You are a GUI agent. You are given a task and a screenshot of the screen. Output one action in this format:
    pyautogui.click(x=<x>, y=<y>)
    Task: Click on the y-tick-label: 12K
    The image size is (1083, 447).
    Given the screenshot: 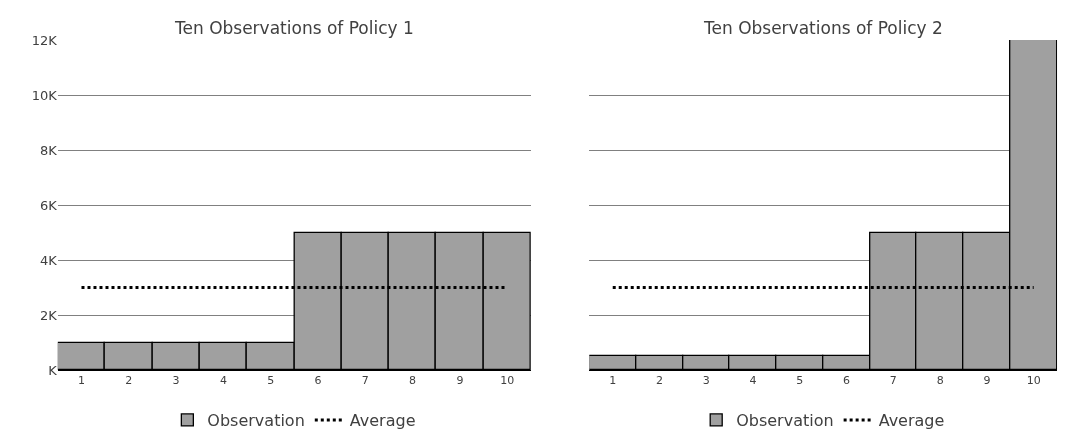 What is the action you would take?
    pyautogui.click(x=44, y=40)
    